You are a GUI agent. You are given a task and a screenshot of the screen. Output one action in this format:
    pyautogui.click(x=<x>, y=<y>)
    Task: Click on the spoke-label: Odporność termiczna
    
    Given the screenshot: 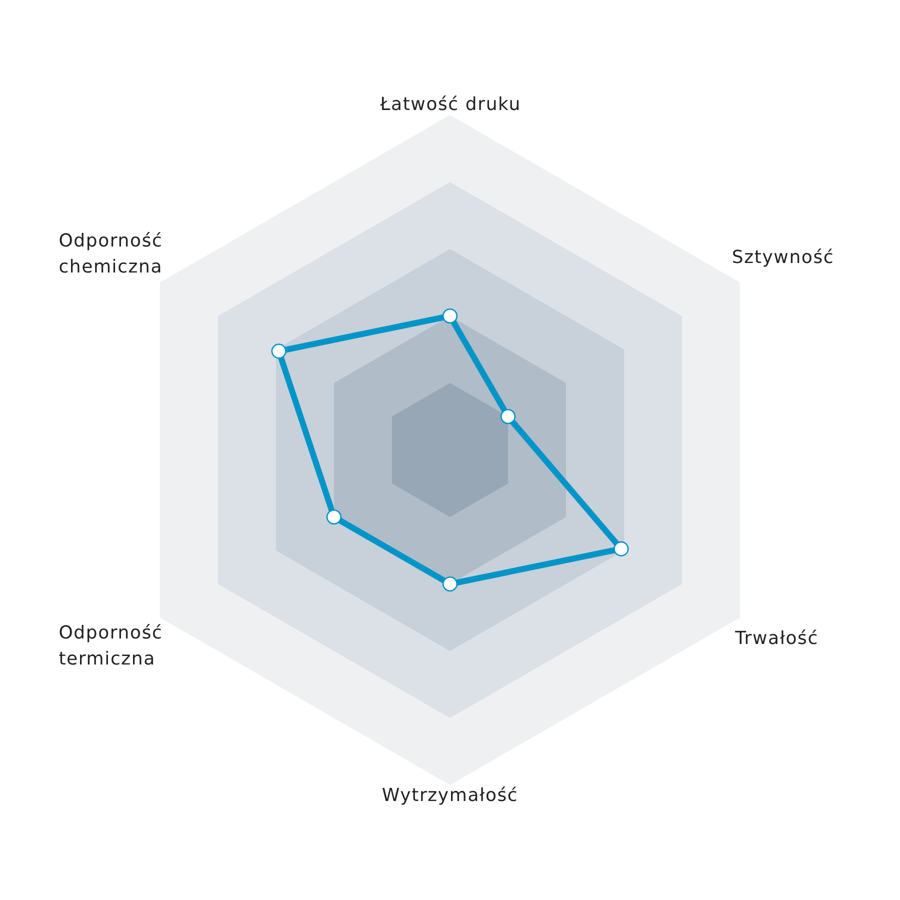 What is the action you would take?
    pyautogui.click(x=110, y=646)
    